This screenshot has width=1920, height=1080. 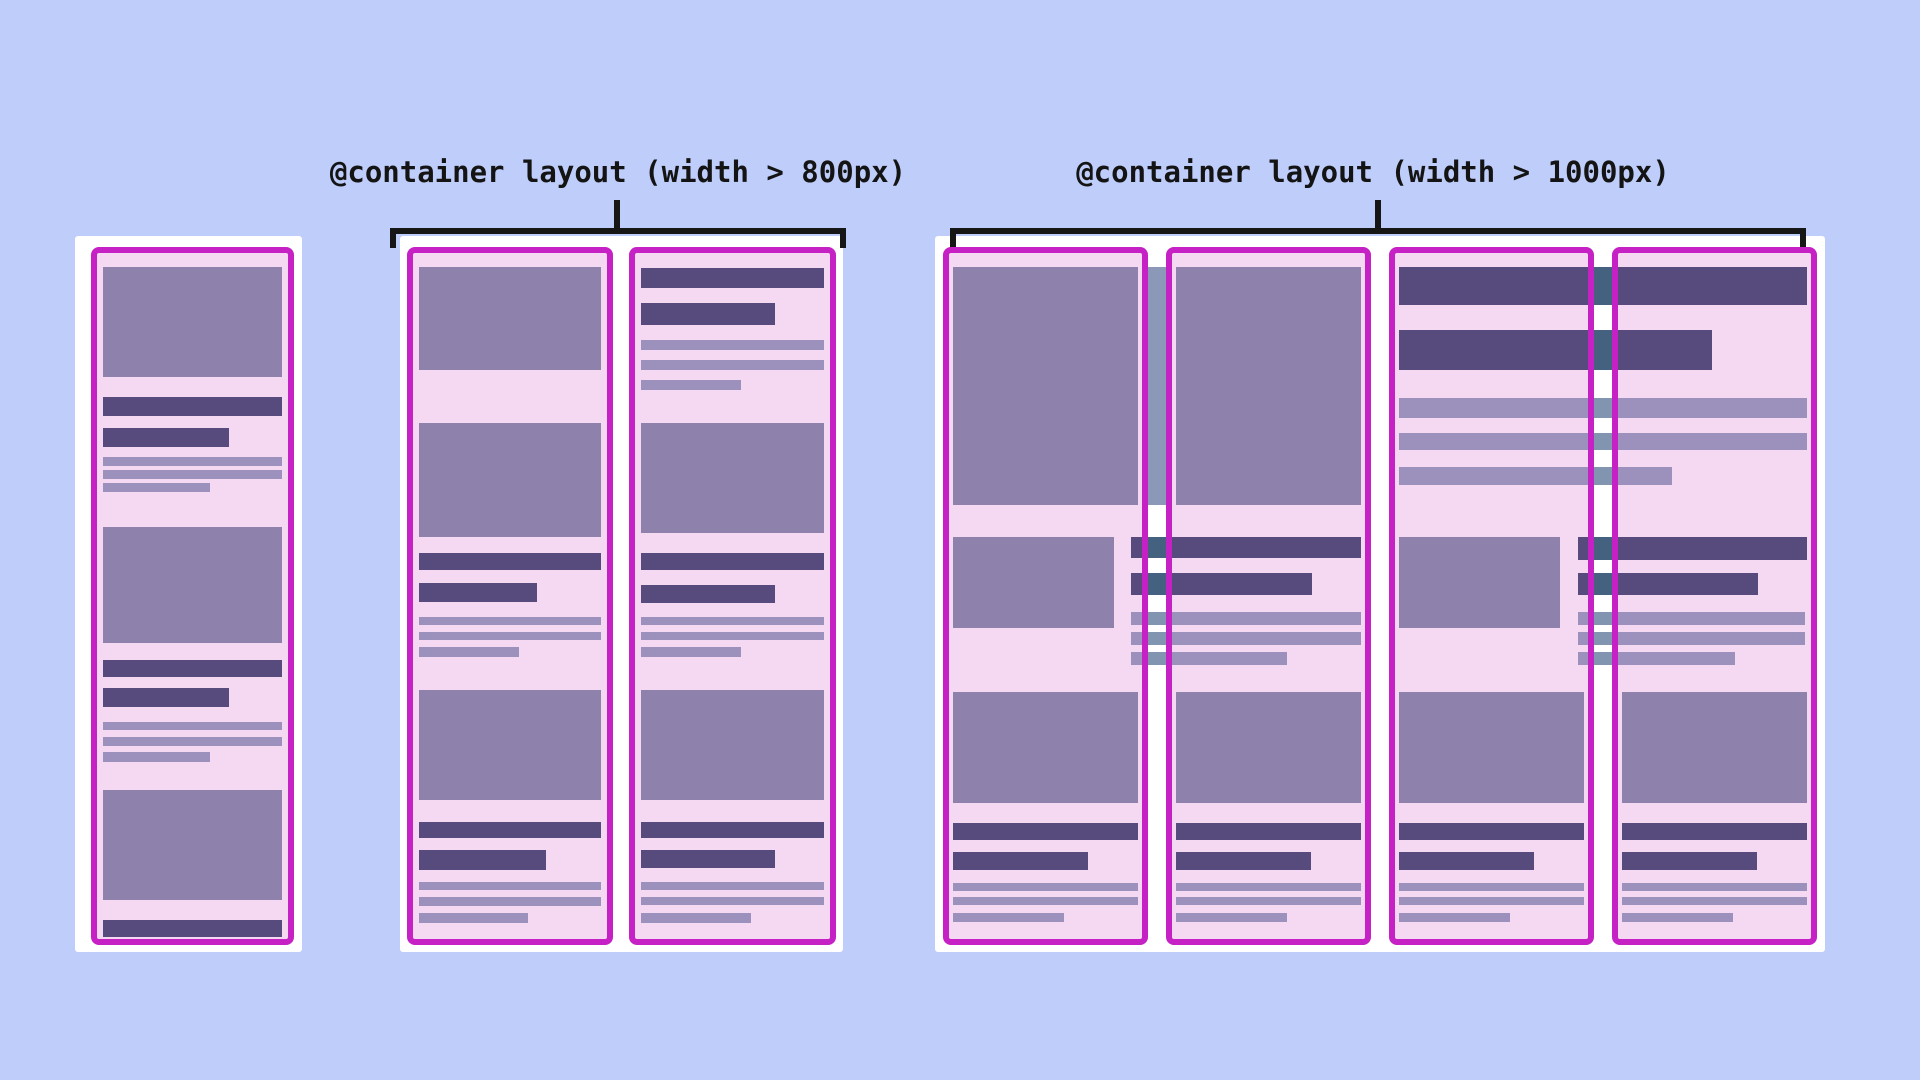 What do you see at coordinates (1555, 350) in the screenshot?
I see `wide-title-bar` at bounding box center [1555, 350].